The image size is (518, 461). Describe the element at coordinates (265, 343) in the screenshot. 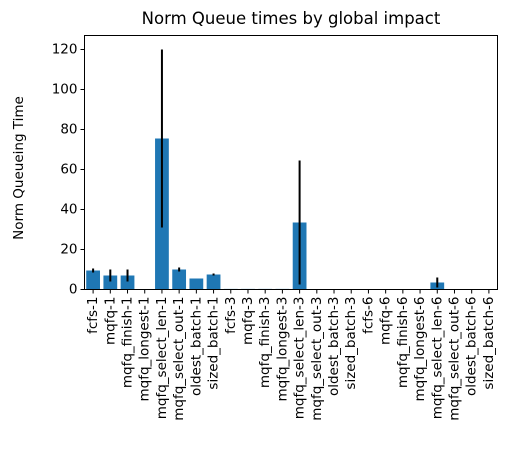

I see `x-tick-label-mqfq_finish-3: mqfq_finish-3` at that location.